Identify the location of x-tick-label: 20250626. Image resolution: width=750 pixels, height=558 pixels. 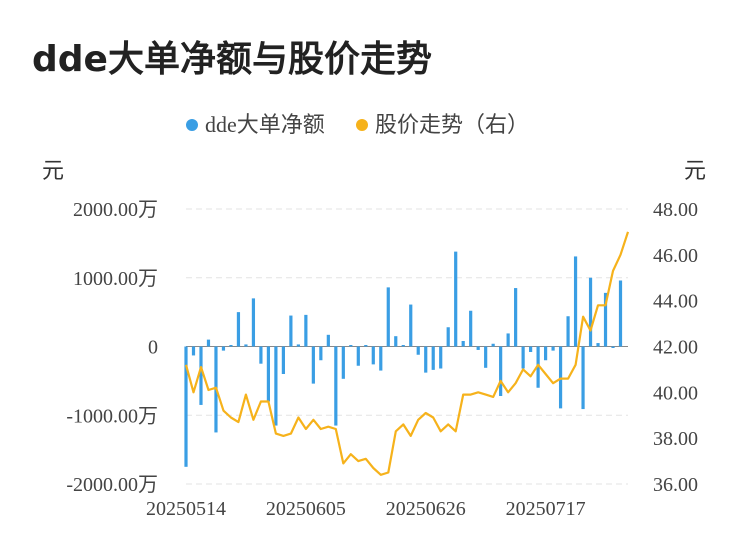
(426, 509).